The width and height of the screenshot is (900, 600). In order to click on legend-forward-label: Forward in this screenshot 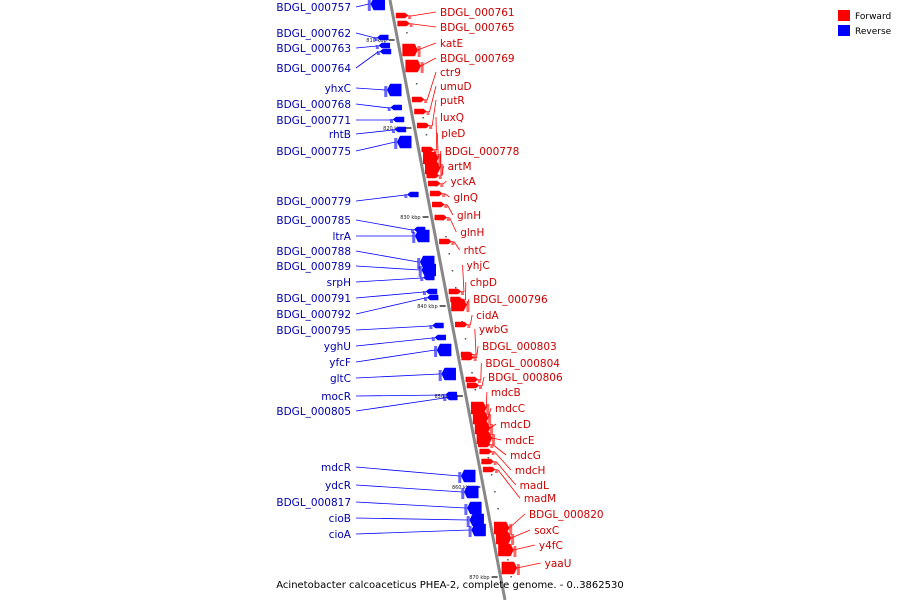, I will do `click(873, 17)`.